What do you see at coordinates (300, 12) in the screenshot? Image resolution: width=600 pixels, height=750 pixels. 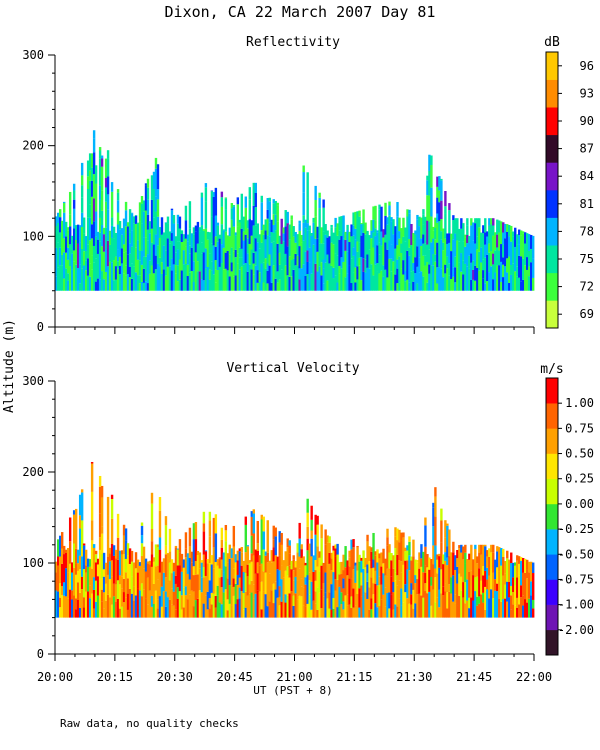 I see `figure-title: Dixon, CA 22 March 2007 Day 81` at bounding box center [300, 12].